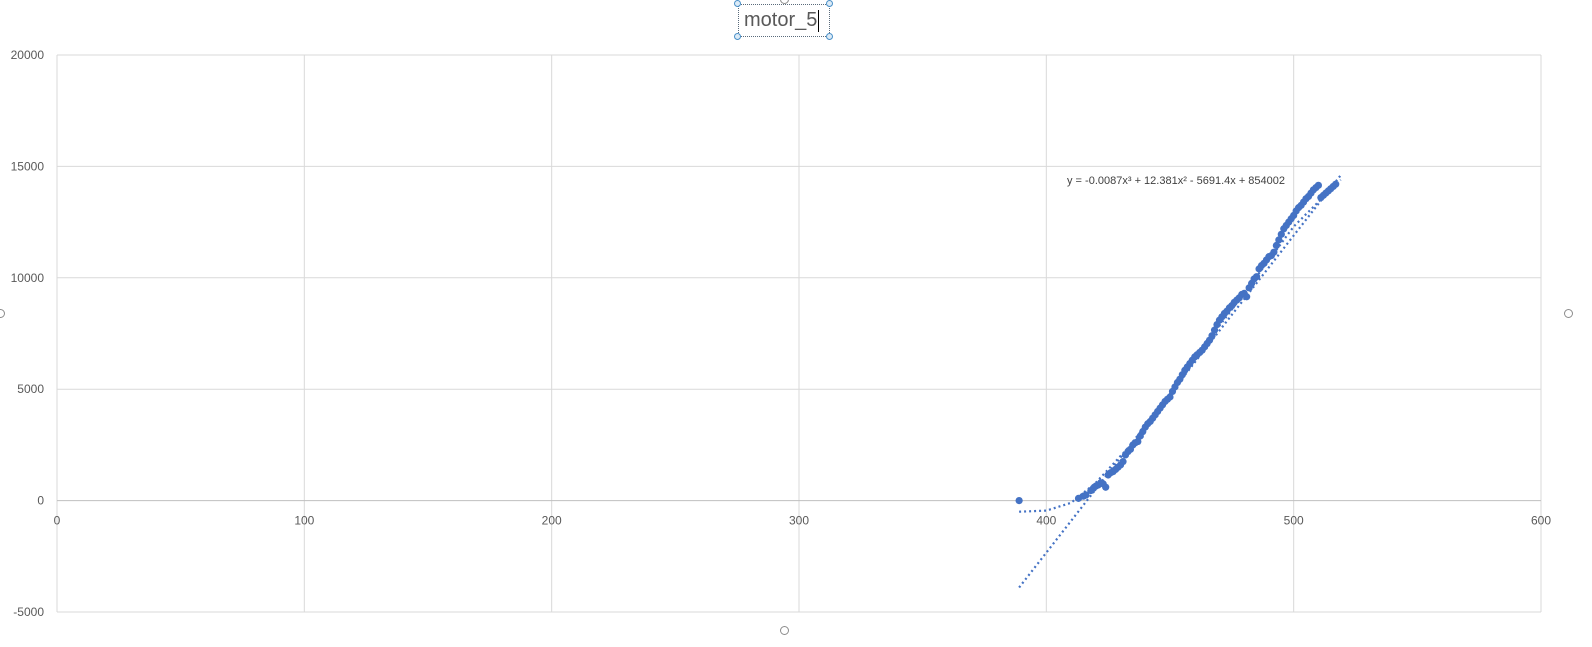 Image resolution: width=1592 pixels, height=647 pixels. Describe the element at coordinates (737, 36) in the screenshot. I see `title-handle-bl` at that location.